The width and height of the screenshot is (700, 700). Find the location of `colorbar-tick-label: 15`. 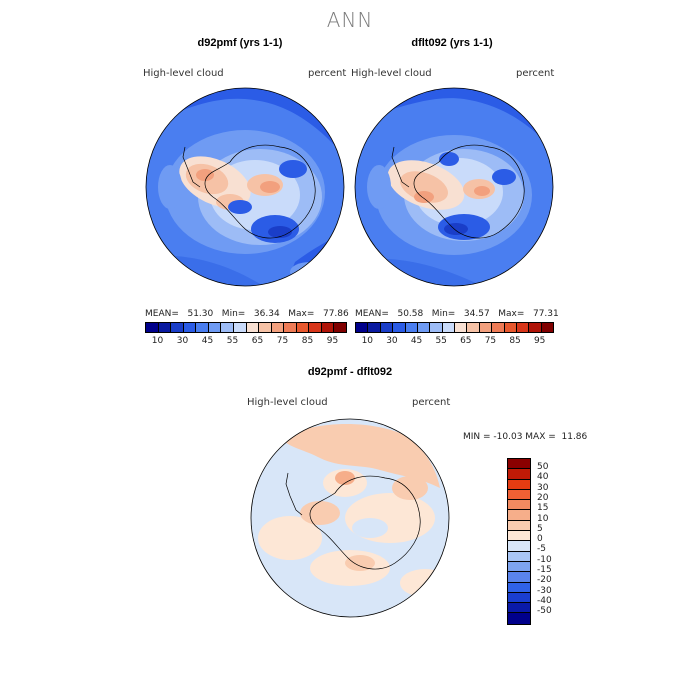

colorbar-tick-label: 15 is located at coordinates (543, 508).